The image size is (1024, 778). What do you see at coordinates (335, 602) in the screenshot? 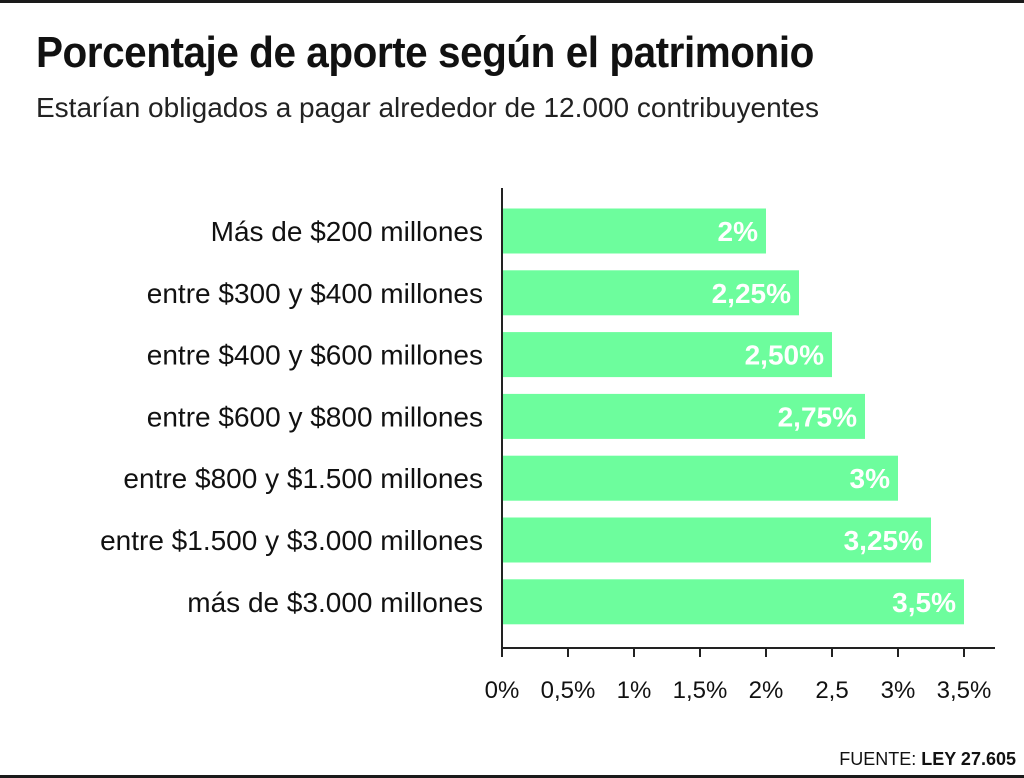
I see `category-label: más de $3.000 millones` at bounding box center [335, 602].